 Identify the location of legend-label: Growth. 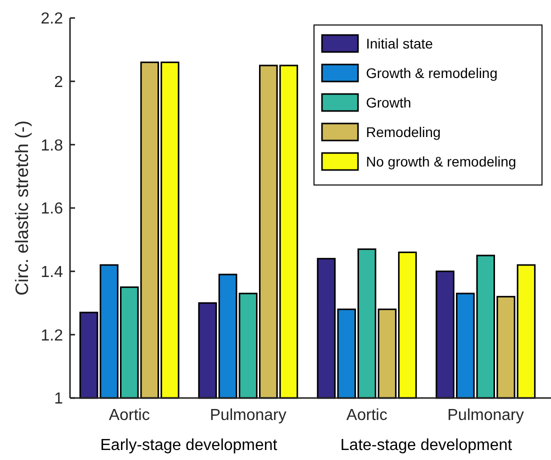
(389, 102).